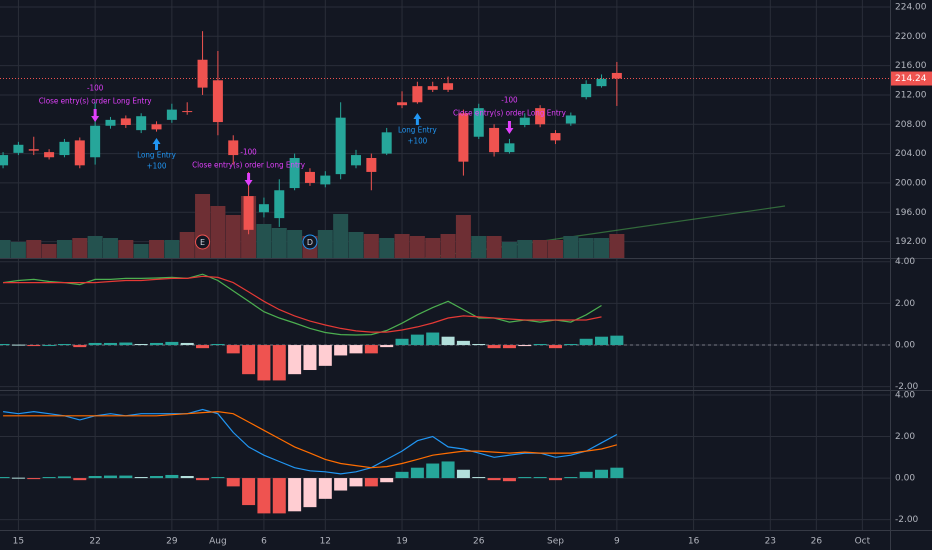 Image resolution: width=932 pixels, height=550 pixels. What do you see at coordinates (157, 155) in the screenshot?
I see `signal-text: Long Entry` at bounding box center [157, 155].